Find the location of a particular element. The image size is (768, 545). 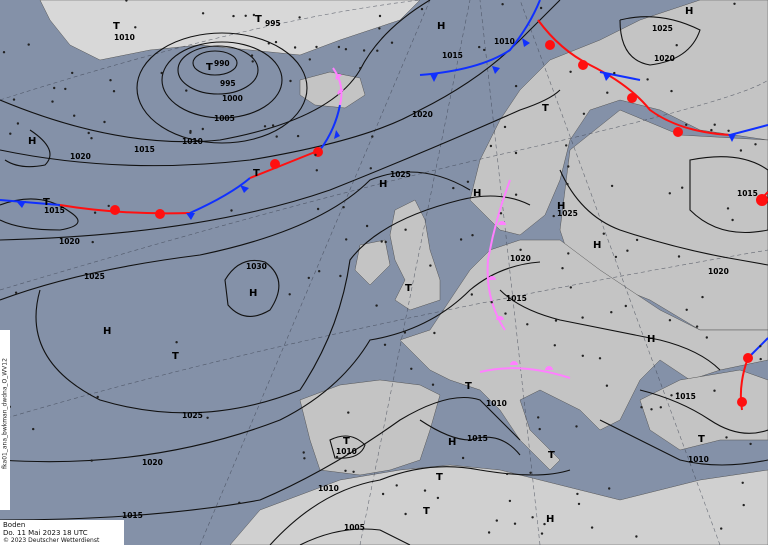

map-level: Boden is located at coordinates (14, 525).